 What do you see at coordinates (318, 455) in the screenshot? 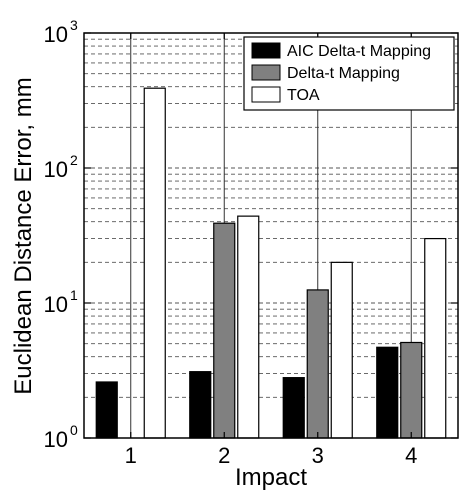
I see `x-tick-label: 3` at bounding box center [318, 455].